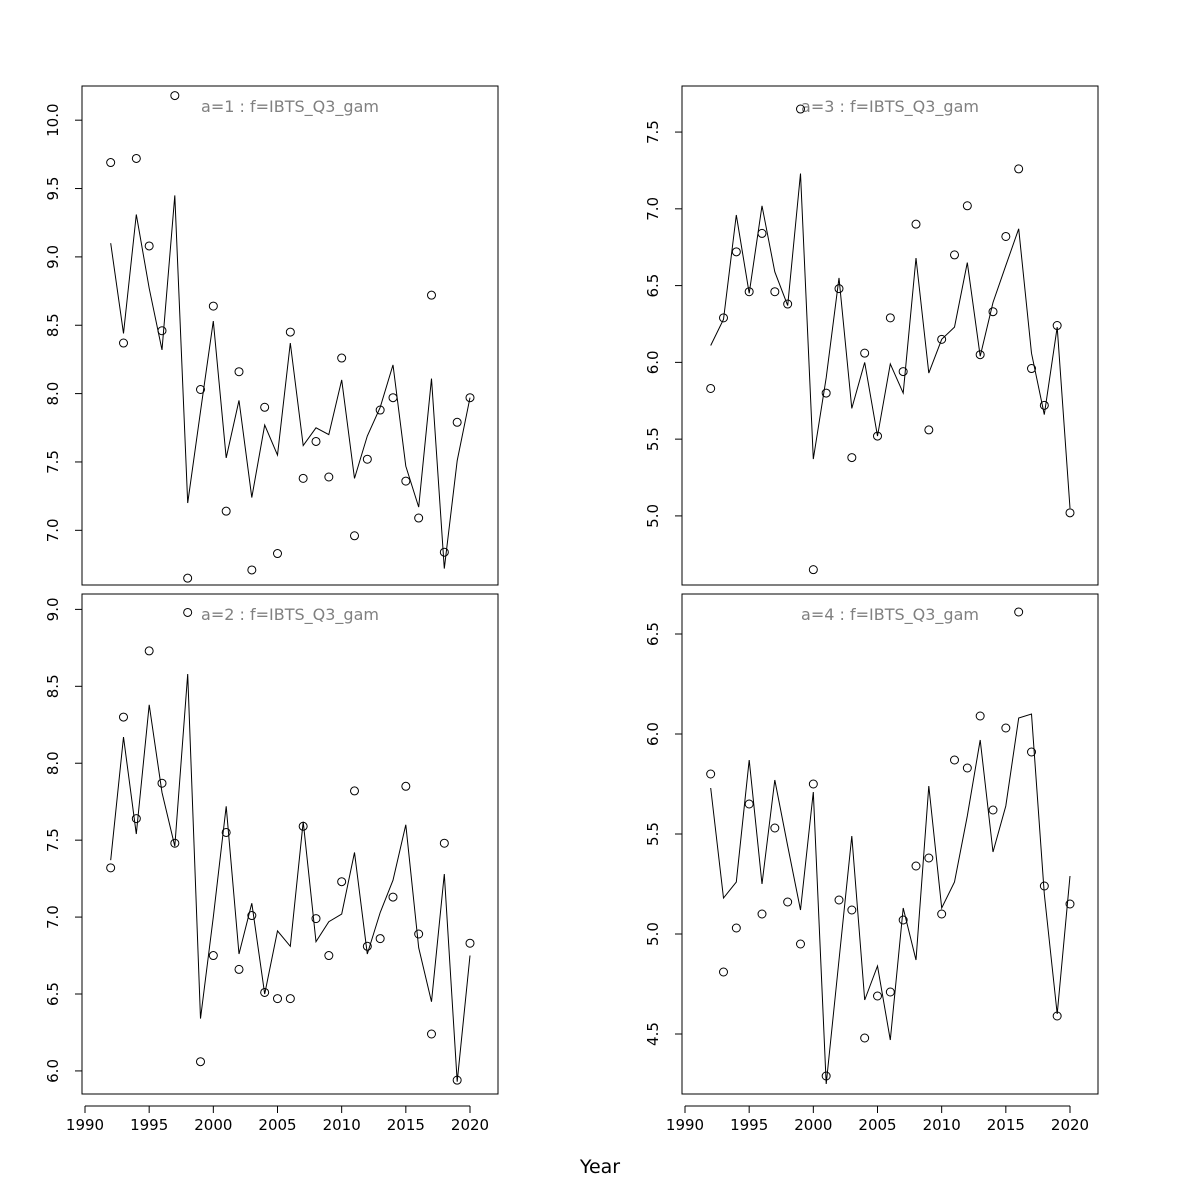 The image size is (1200, 1200). Describe the element at coordinates (290, 107) in the screenshot. I see `panel-title: a=1 : f=IBTS_Q3_gam` at that location.